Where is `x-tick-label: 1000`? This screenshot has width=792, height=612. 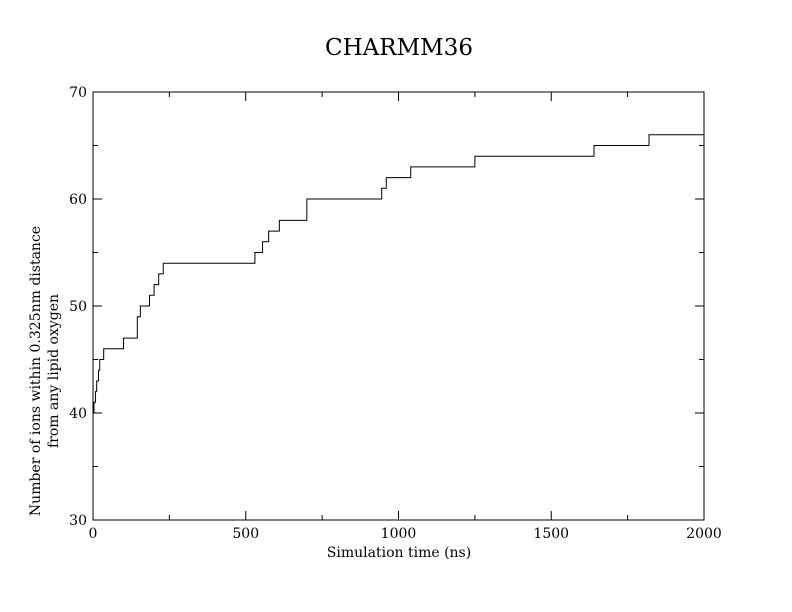 x-tick-label: 1000 is located at coordinates (399, 534).